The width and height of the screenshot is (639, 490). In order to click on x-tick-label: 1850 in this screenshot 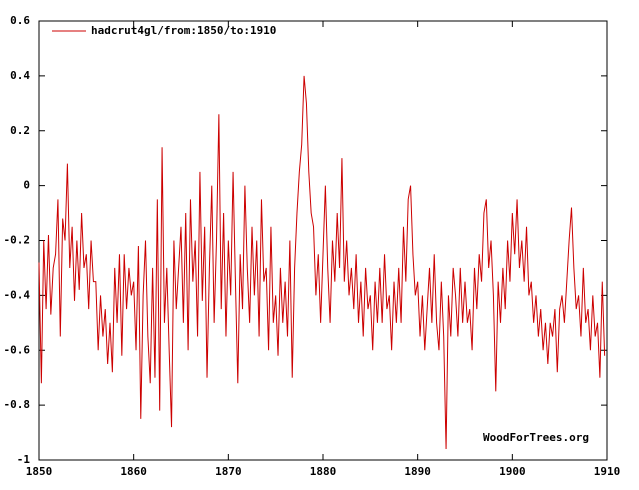, I will do `click(39, 471)`.